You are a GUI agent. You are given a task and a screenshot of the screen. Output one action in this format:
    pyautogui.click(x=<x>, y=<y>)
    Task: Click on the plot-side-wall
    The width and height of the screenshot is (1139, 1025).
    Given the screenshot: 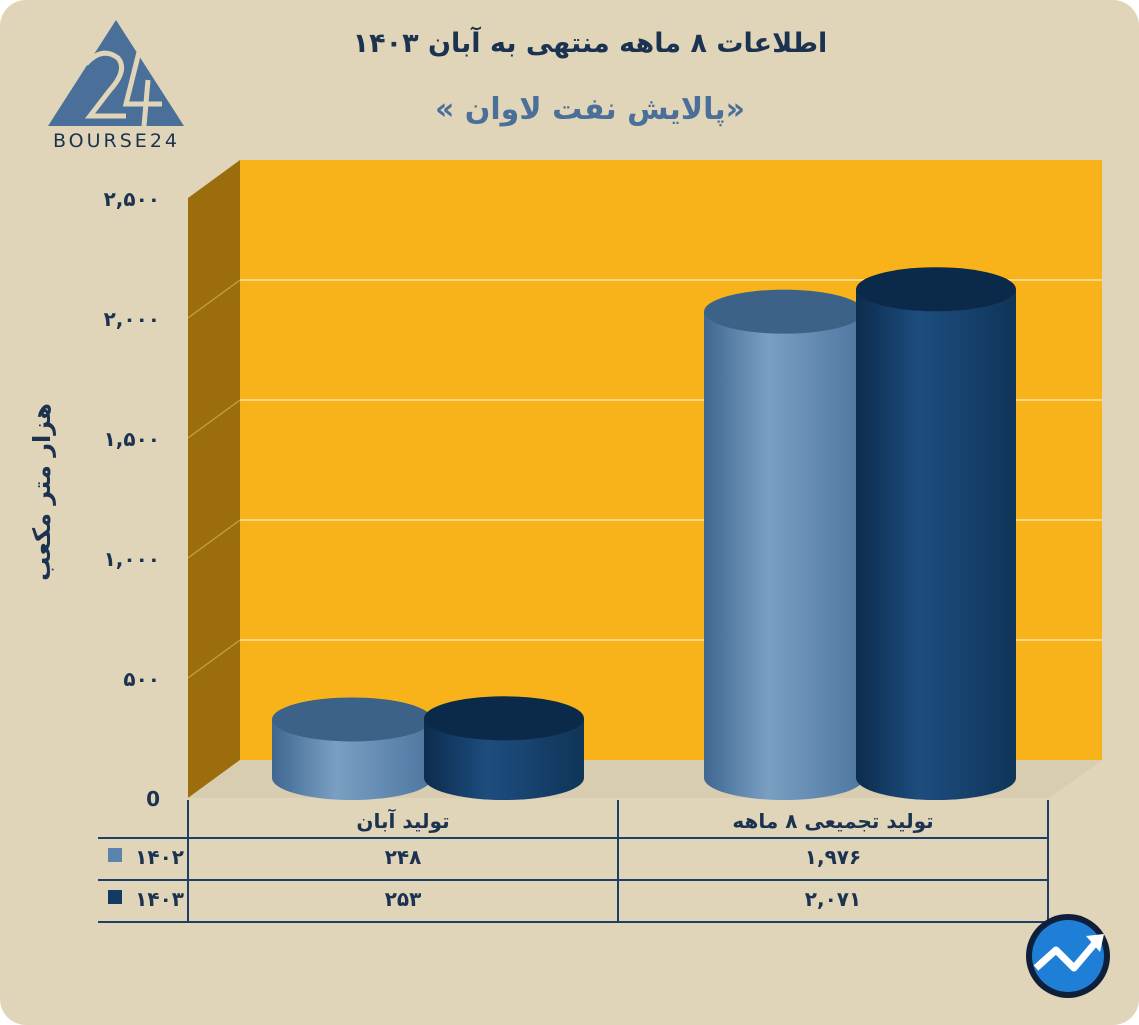 What is the action you would take?
    pyautogui.click(x=214, y=479)
    